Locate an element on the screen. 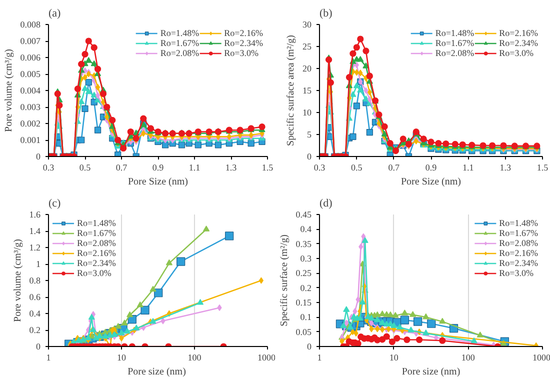 The image size is (550, 381). y-tick-label: 0.008 is located at coordinates (30, 25).